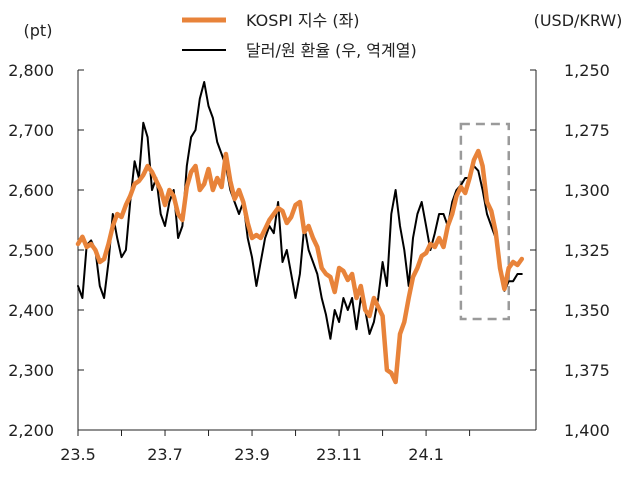  What do you see at coordinates (31, 430) in the screenshot?
I see `left-tick-label: 2,200` at bounding box center [31, 430].